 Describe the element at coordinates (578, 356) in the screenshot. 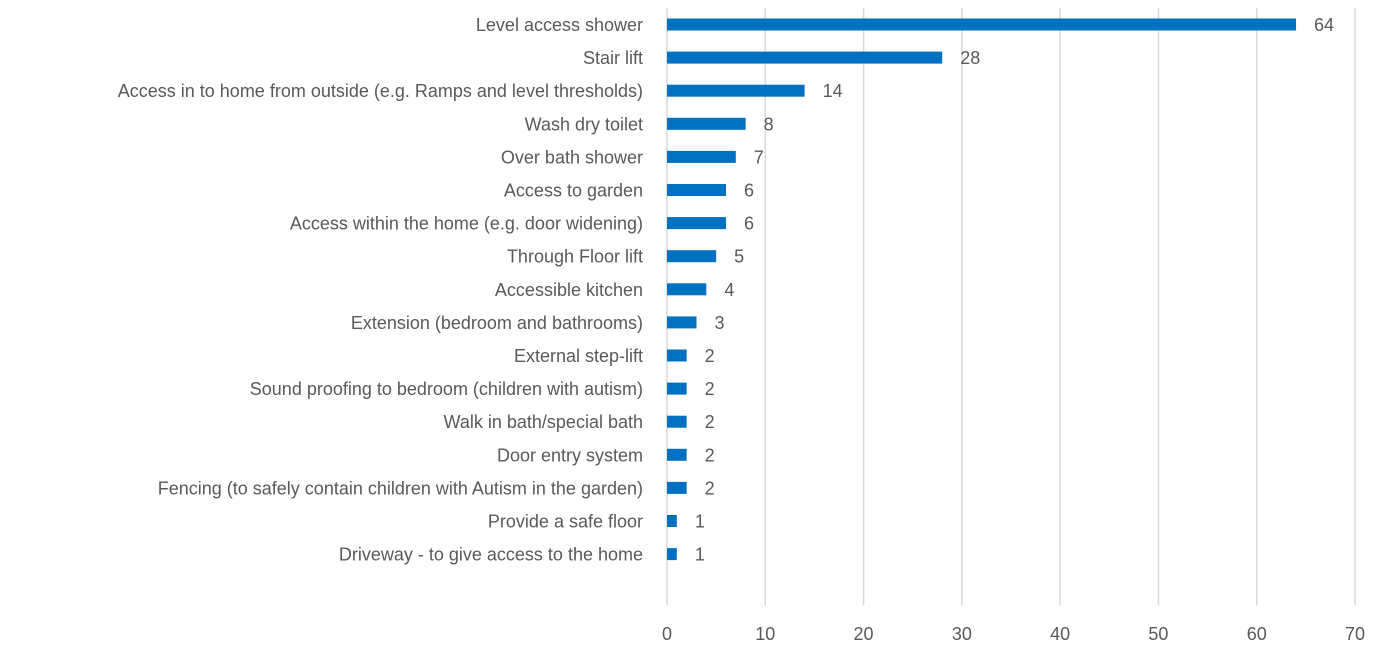

I see `category-label: External step-lift` at that location.